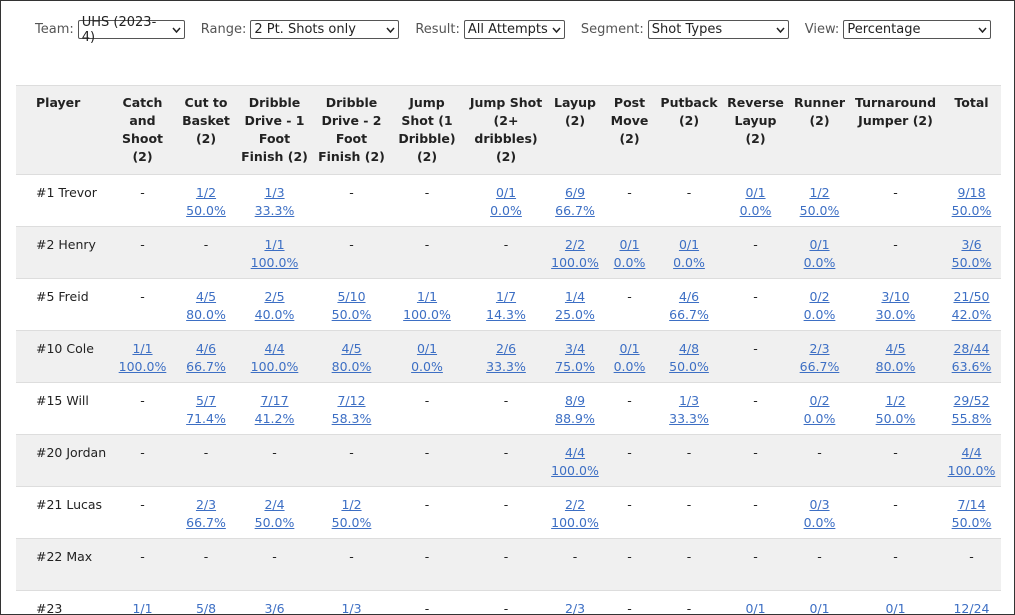  I want to click on made-attempts-link: 21/50, so click(971, 296).